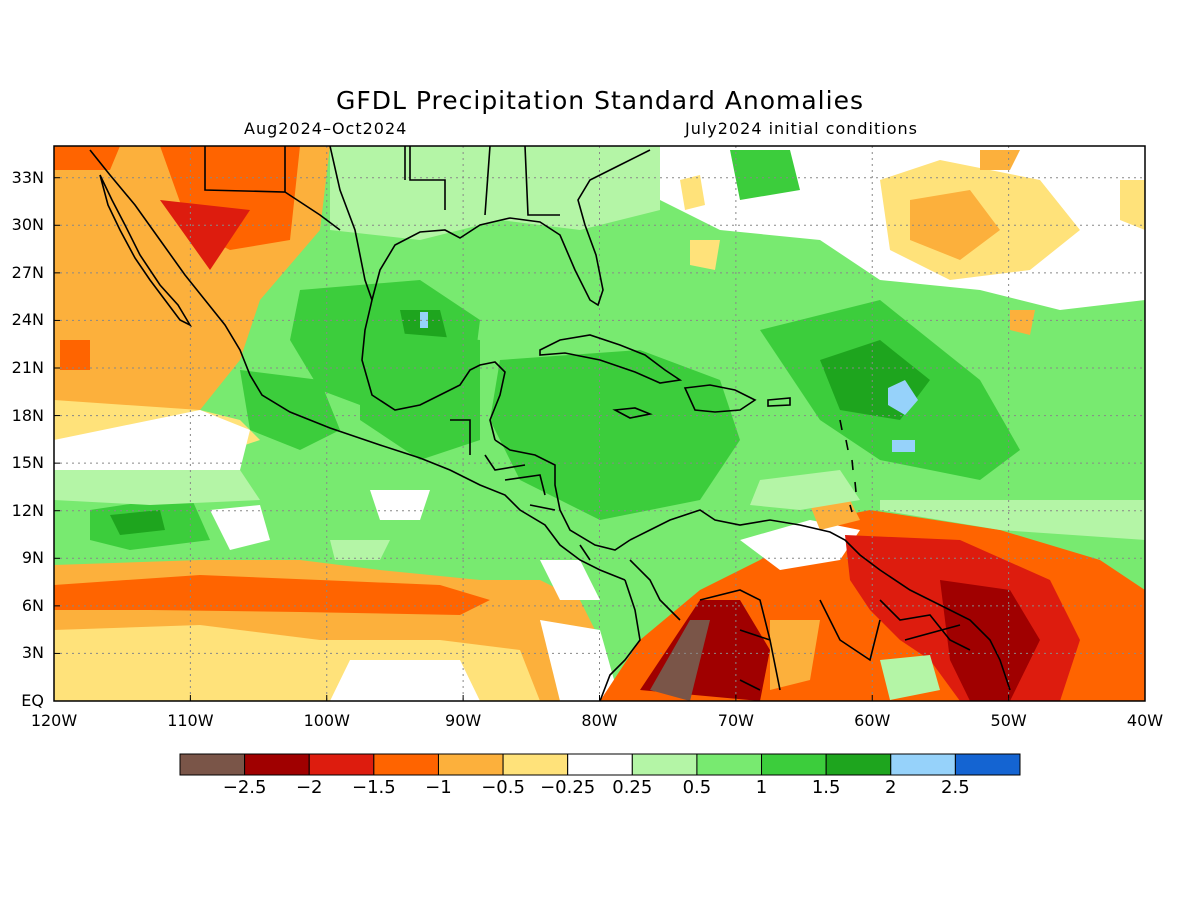 The width and height of the screenshot is (1200, 900). I want to click on coast-cuba, so click(611, 359).